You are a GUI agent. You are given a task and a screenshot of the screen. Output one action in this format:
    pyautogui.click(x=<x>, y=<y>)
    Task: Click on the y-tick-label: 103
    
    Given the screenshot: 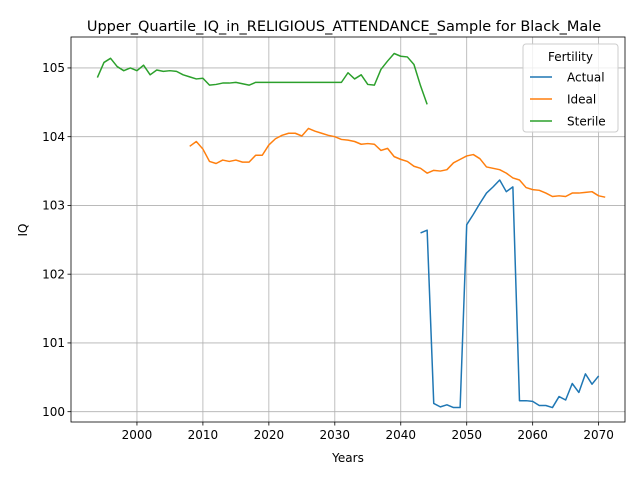 What is the action you would take?
    pyautogui.click(x=53, y=206)
    